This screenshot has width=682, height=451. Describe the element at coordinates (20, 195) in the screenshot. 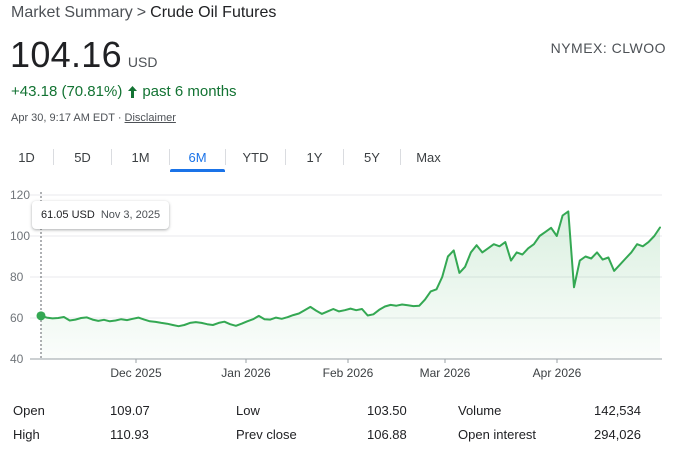

I see `y-tick-label: 120` at that location.